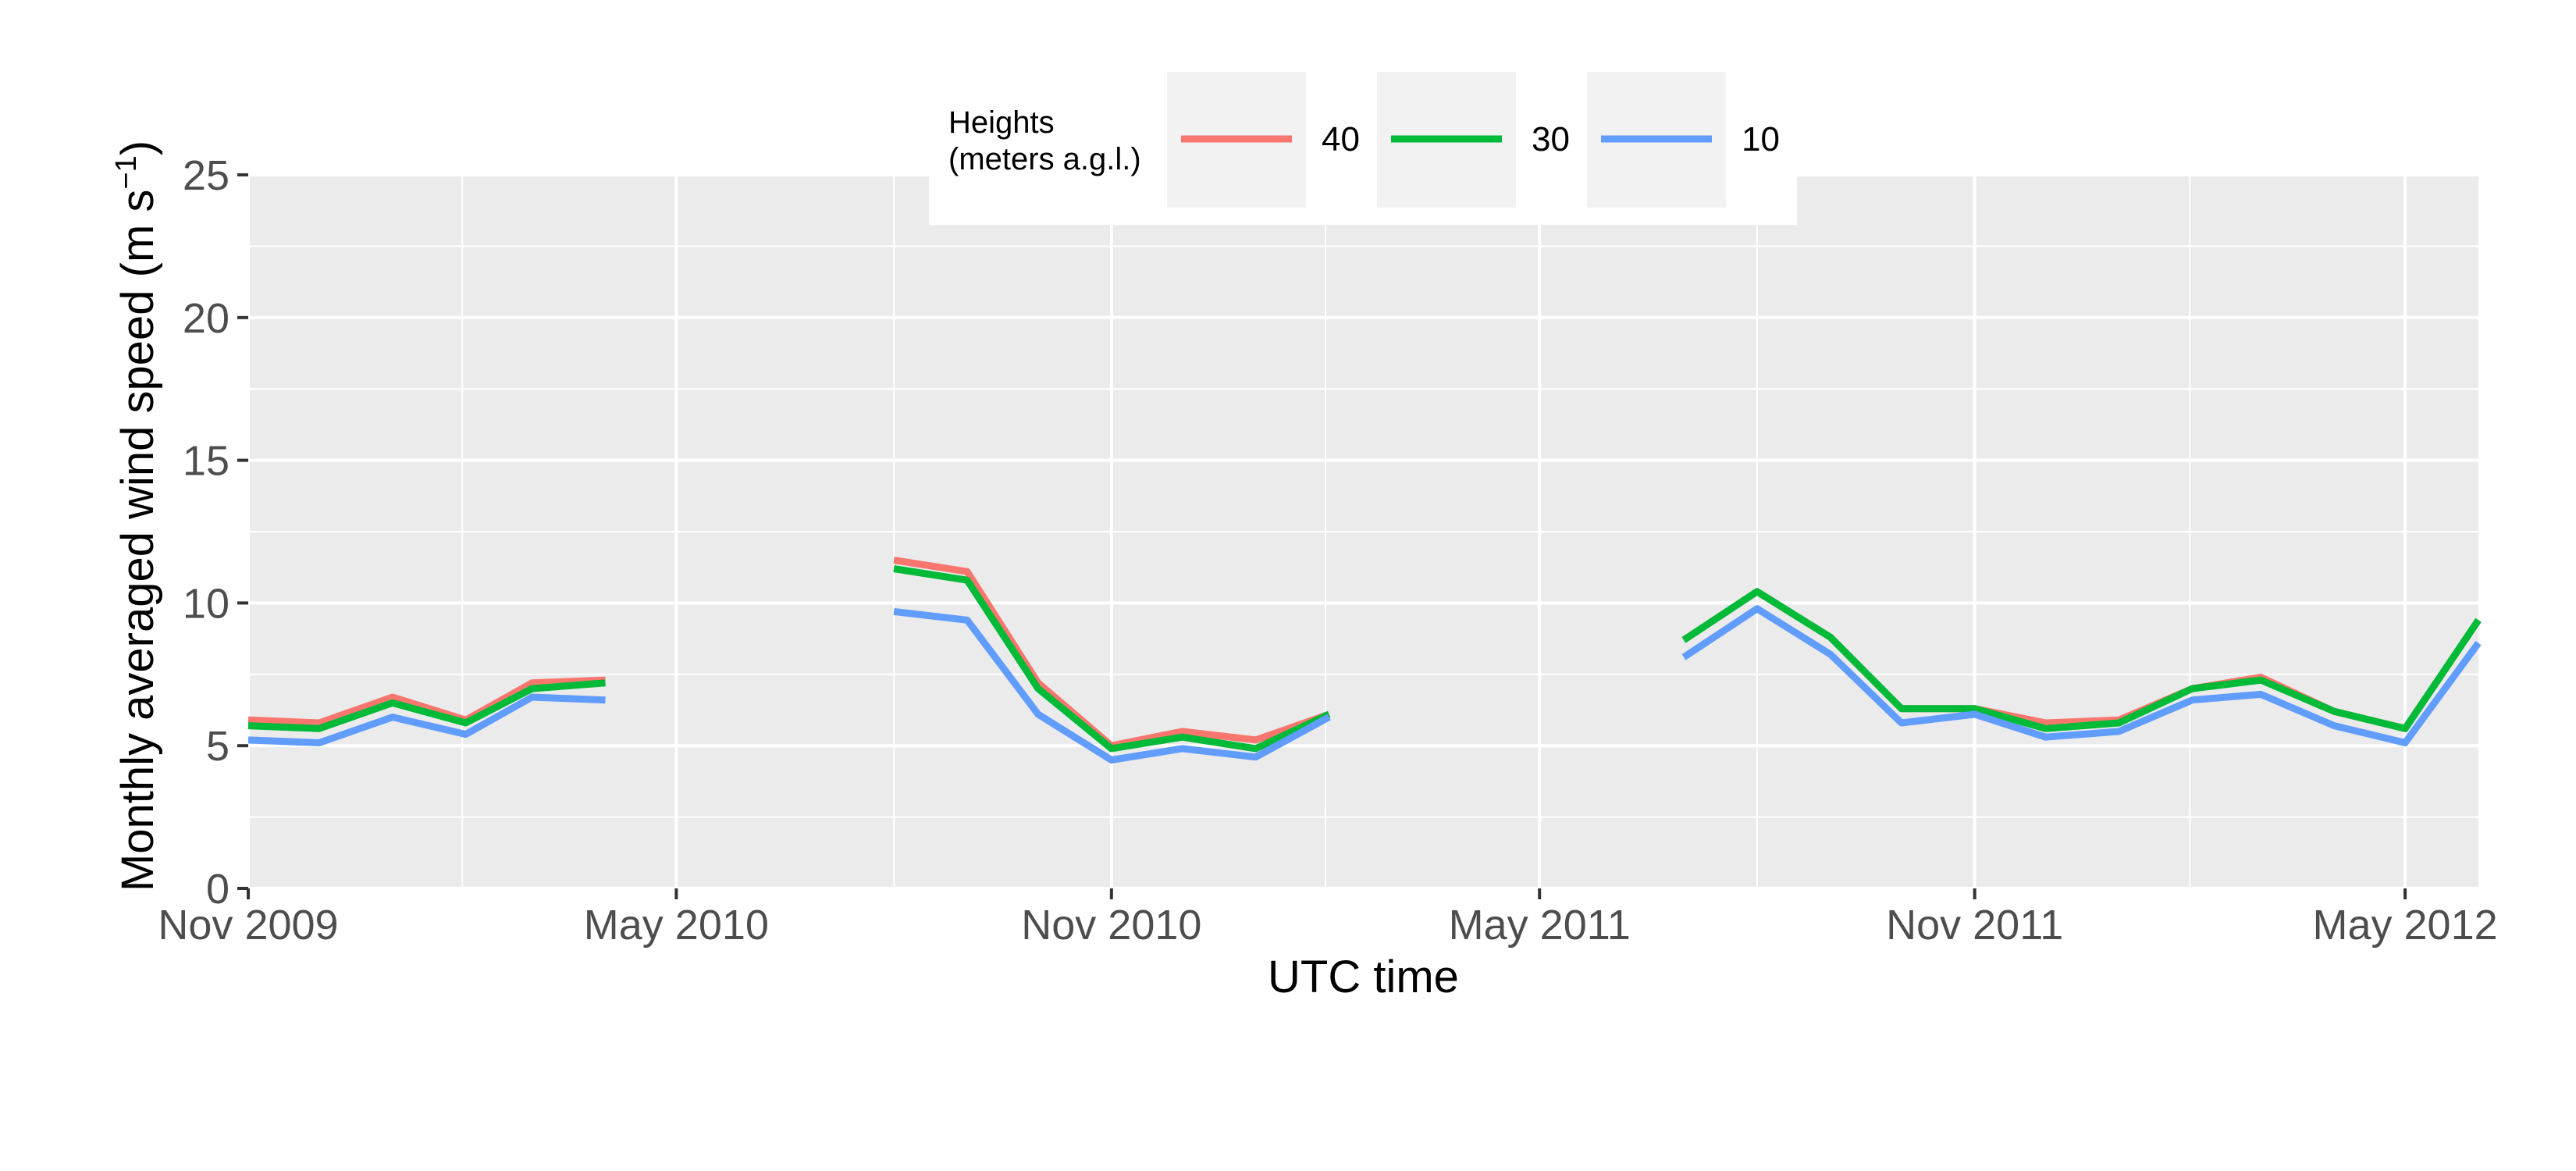 The height and width of the screenshot is (1171, 2576). Describe the element at coordinates (206, 318) in the screenshot. I see `y-tick-label: 20` at that location.